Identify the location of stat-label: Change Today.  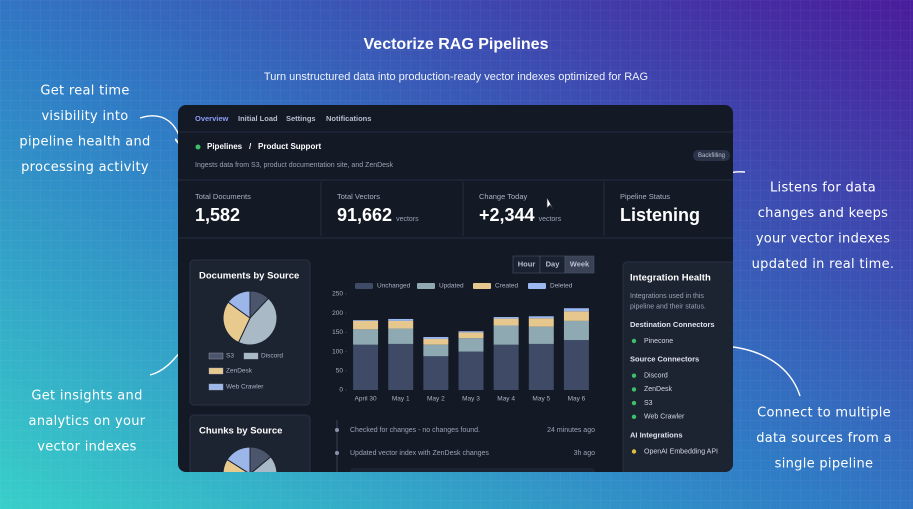
(503, 196).